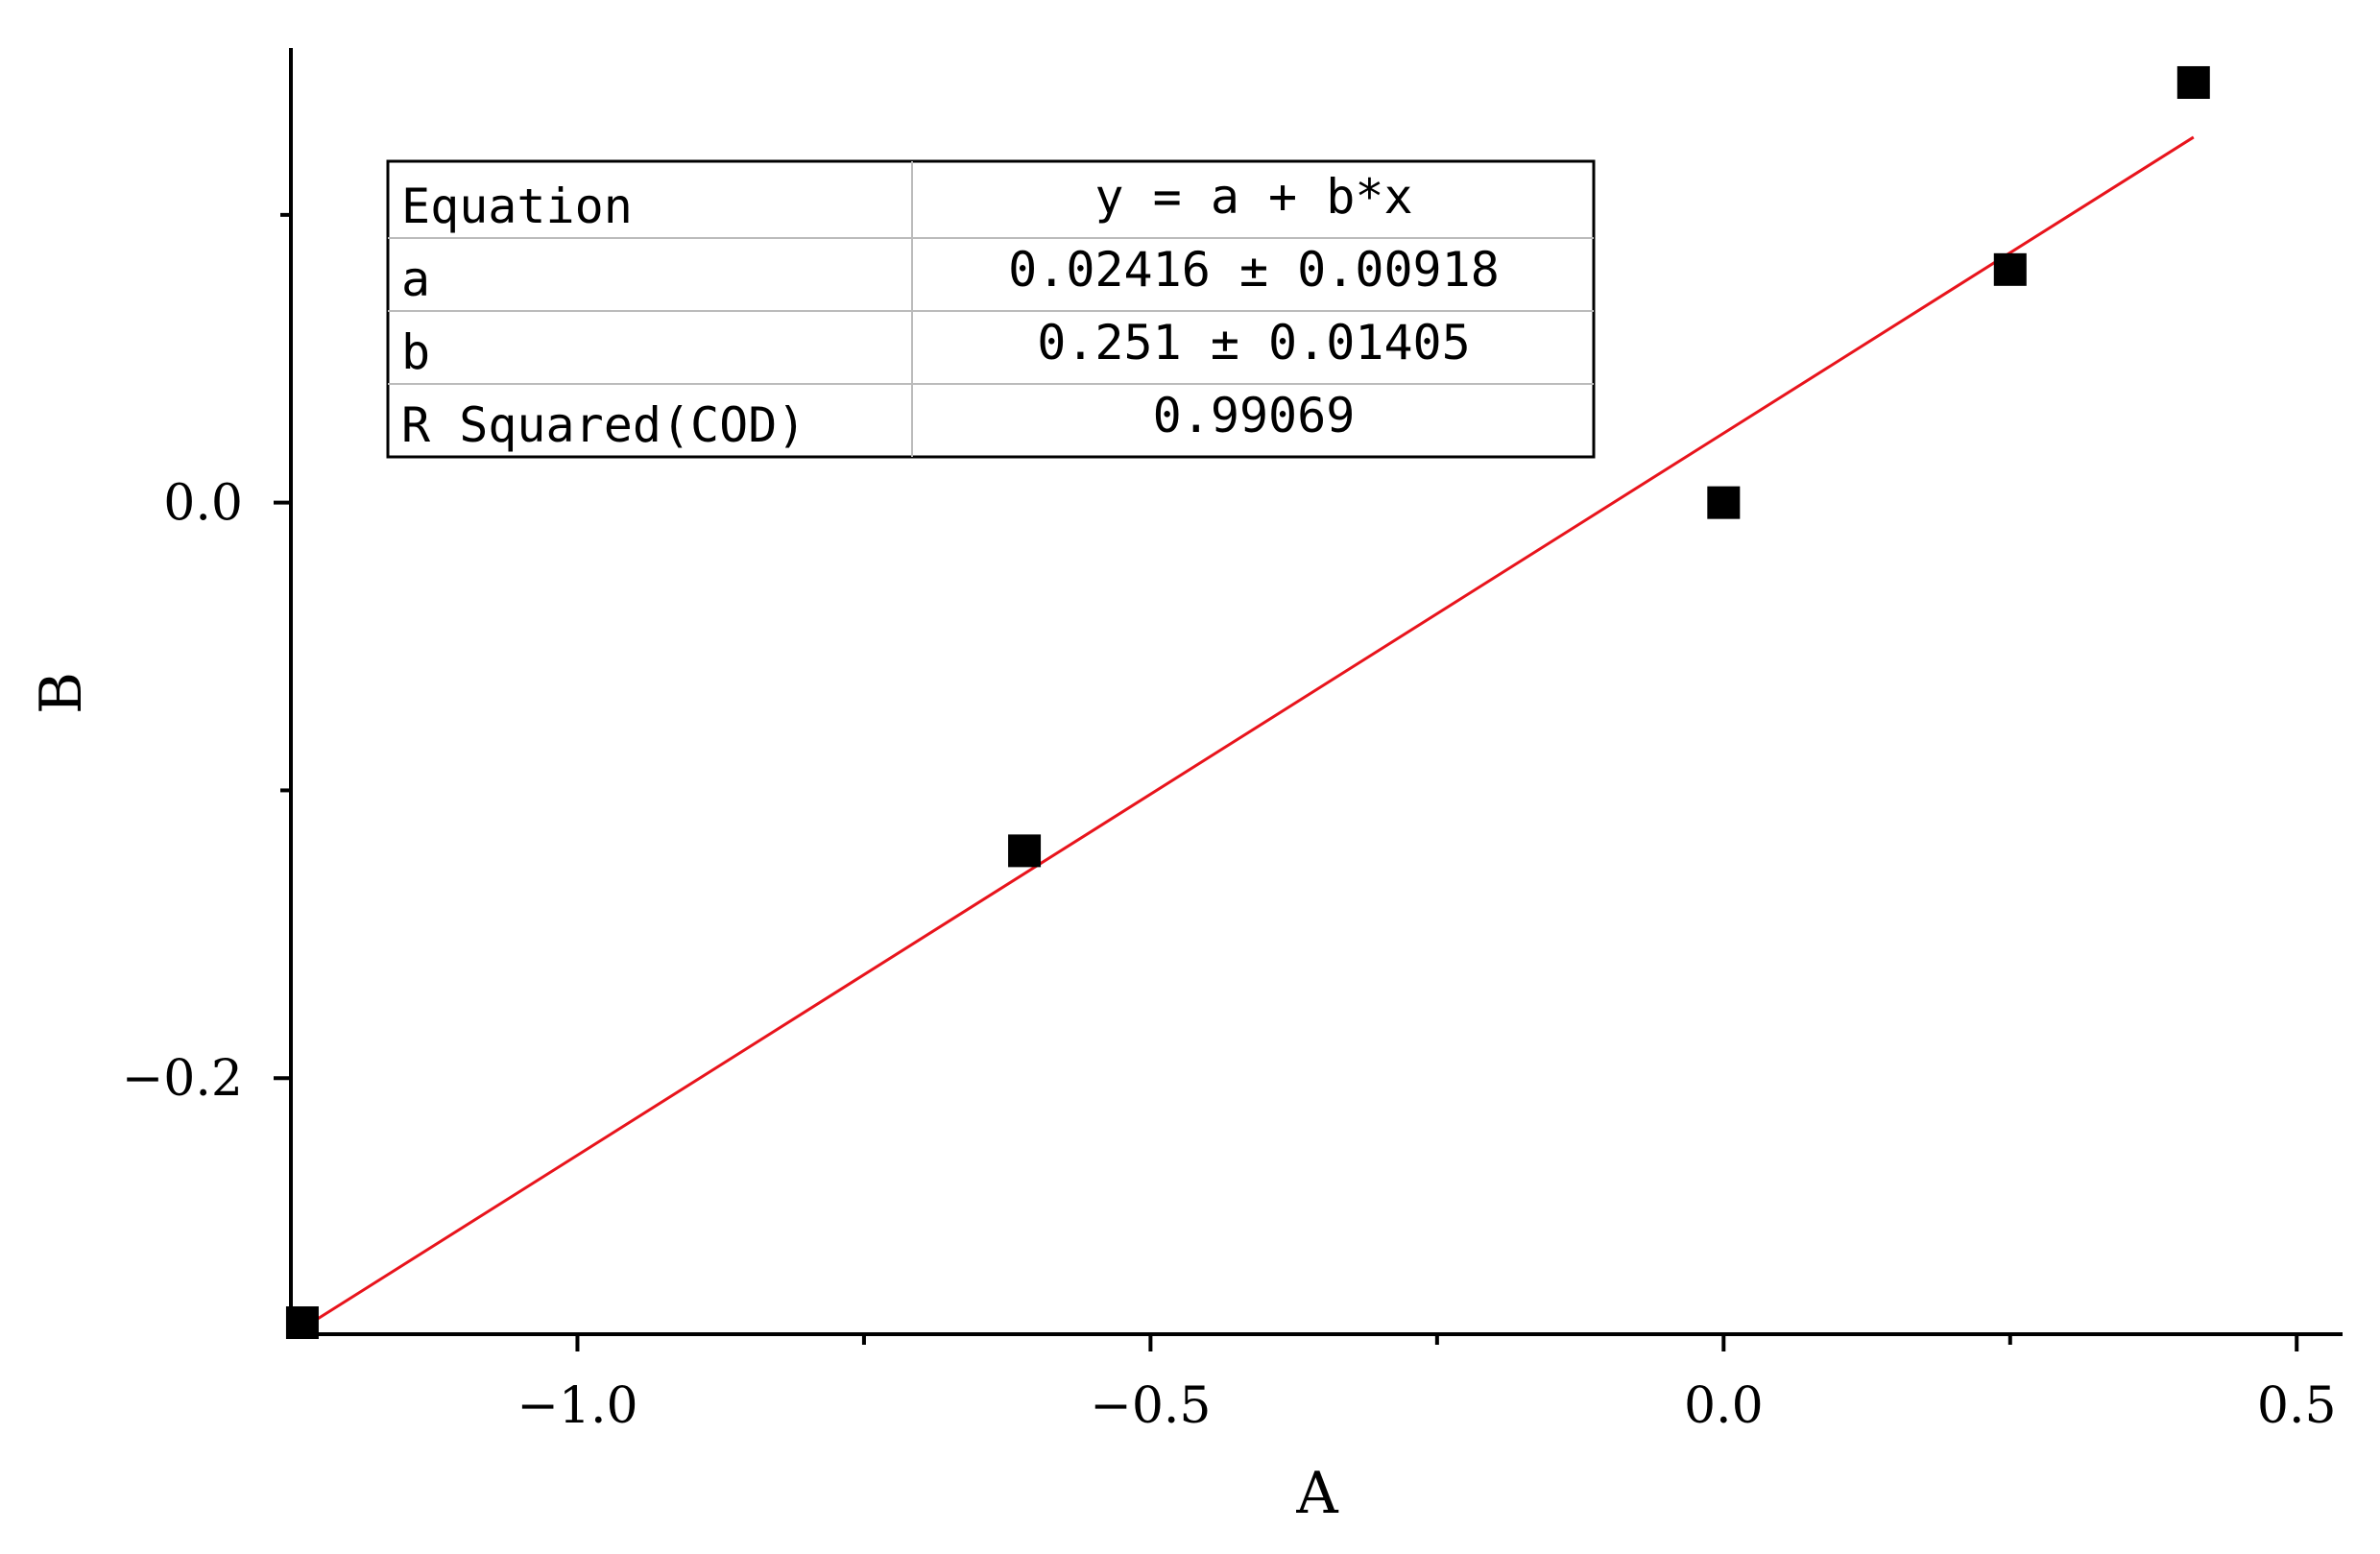 The image size is (2380, 1554). Describe the element at coordinates (203, 504) in the screenshot. I see `y-tick-label: 0.0` at that location.